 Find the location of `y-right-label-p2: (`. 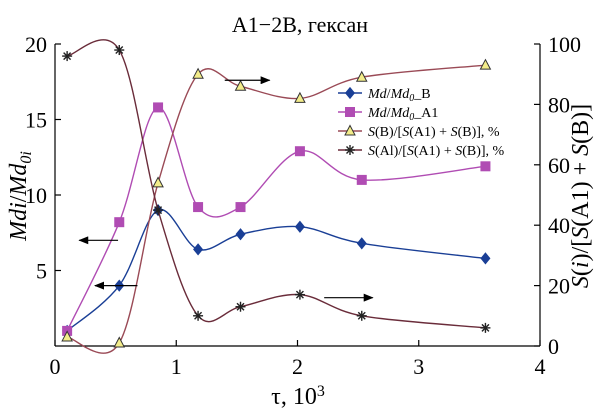

y-right-label-p2: ( is located at coordinates (581, 272).